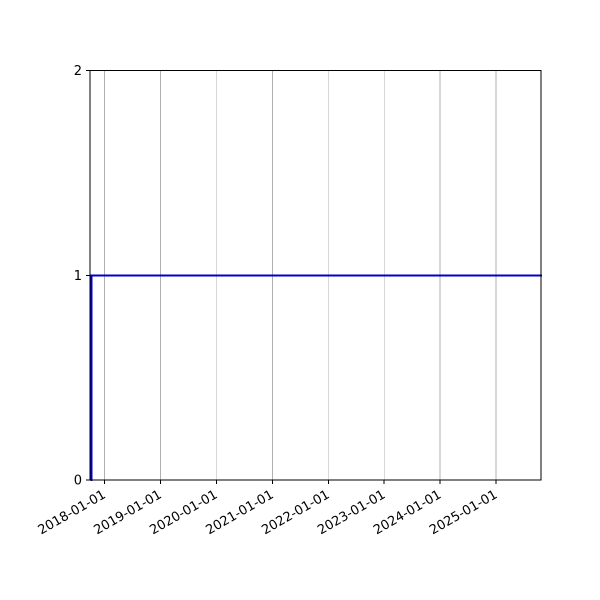 The height and width of the screenshot is (600, 600). Describe the element at coordinates (78, 71) in the screenshot. I see `y-tick-label: 2` at that location.